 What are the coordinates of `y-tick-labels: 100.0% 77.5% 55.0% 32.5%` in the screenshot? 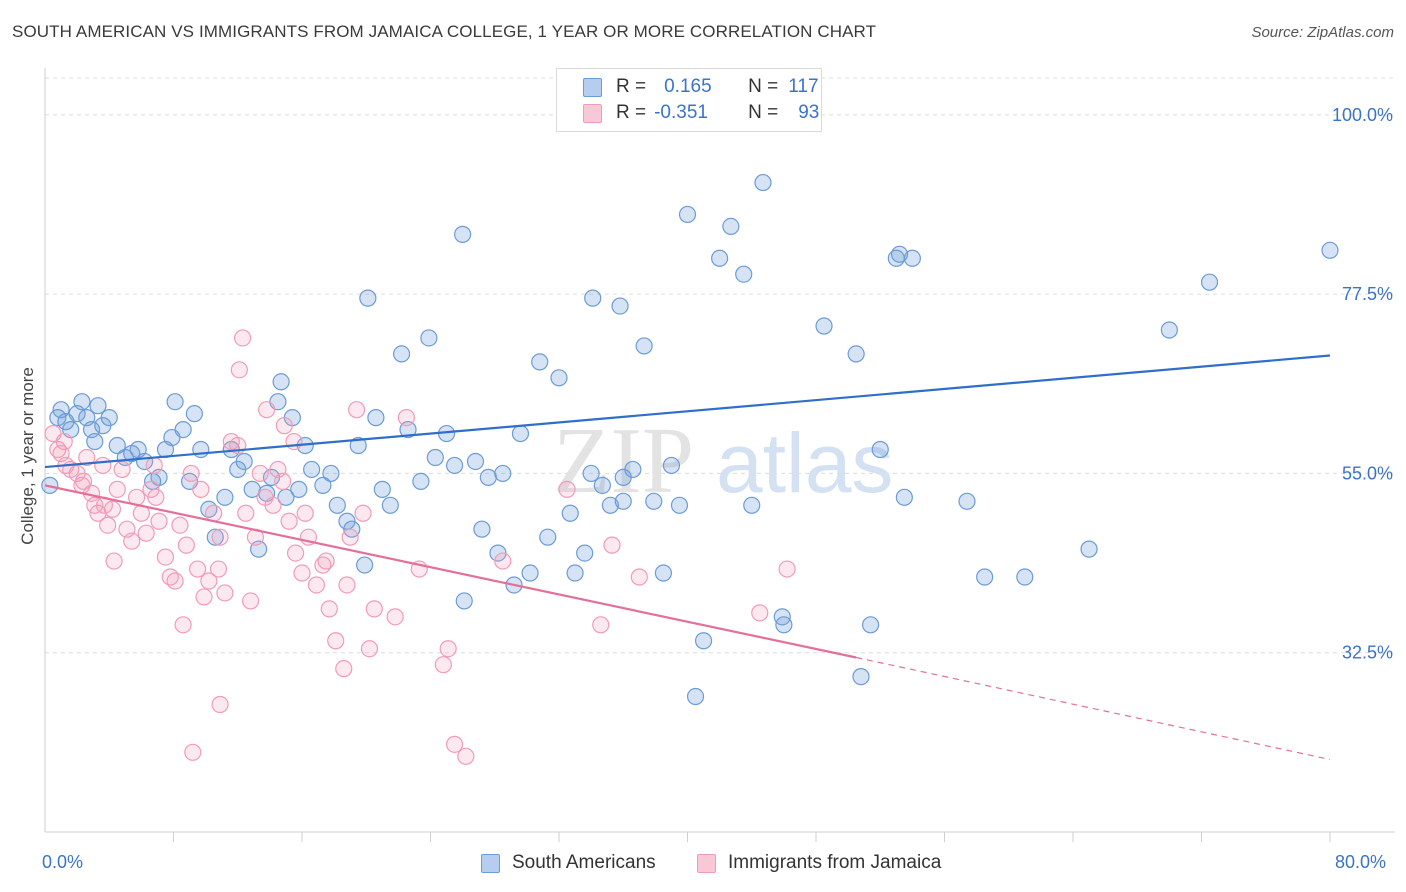 It's located at (1362, 384).